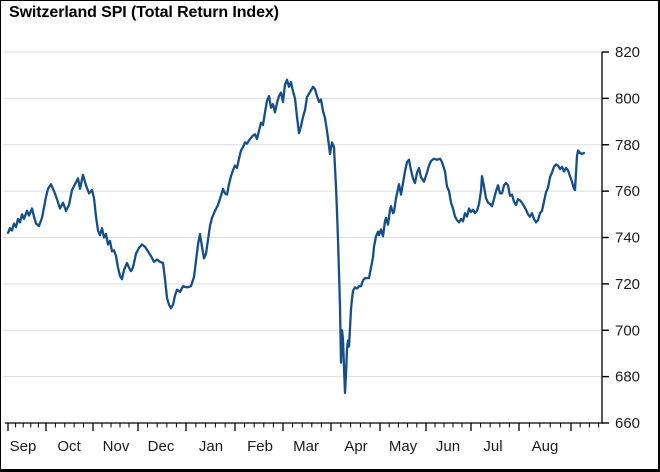 This screenshot has height=472, width=660. Describe the element at coordinates (211, 446) in the screenshot. I see `x-month-label-jan: Jan` at that location.